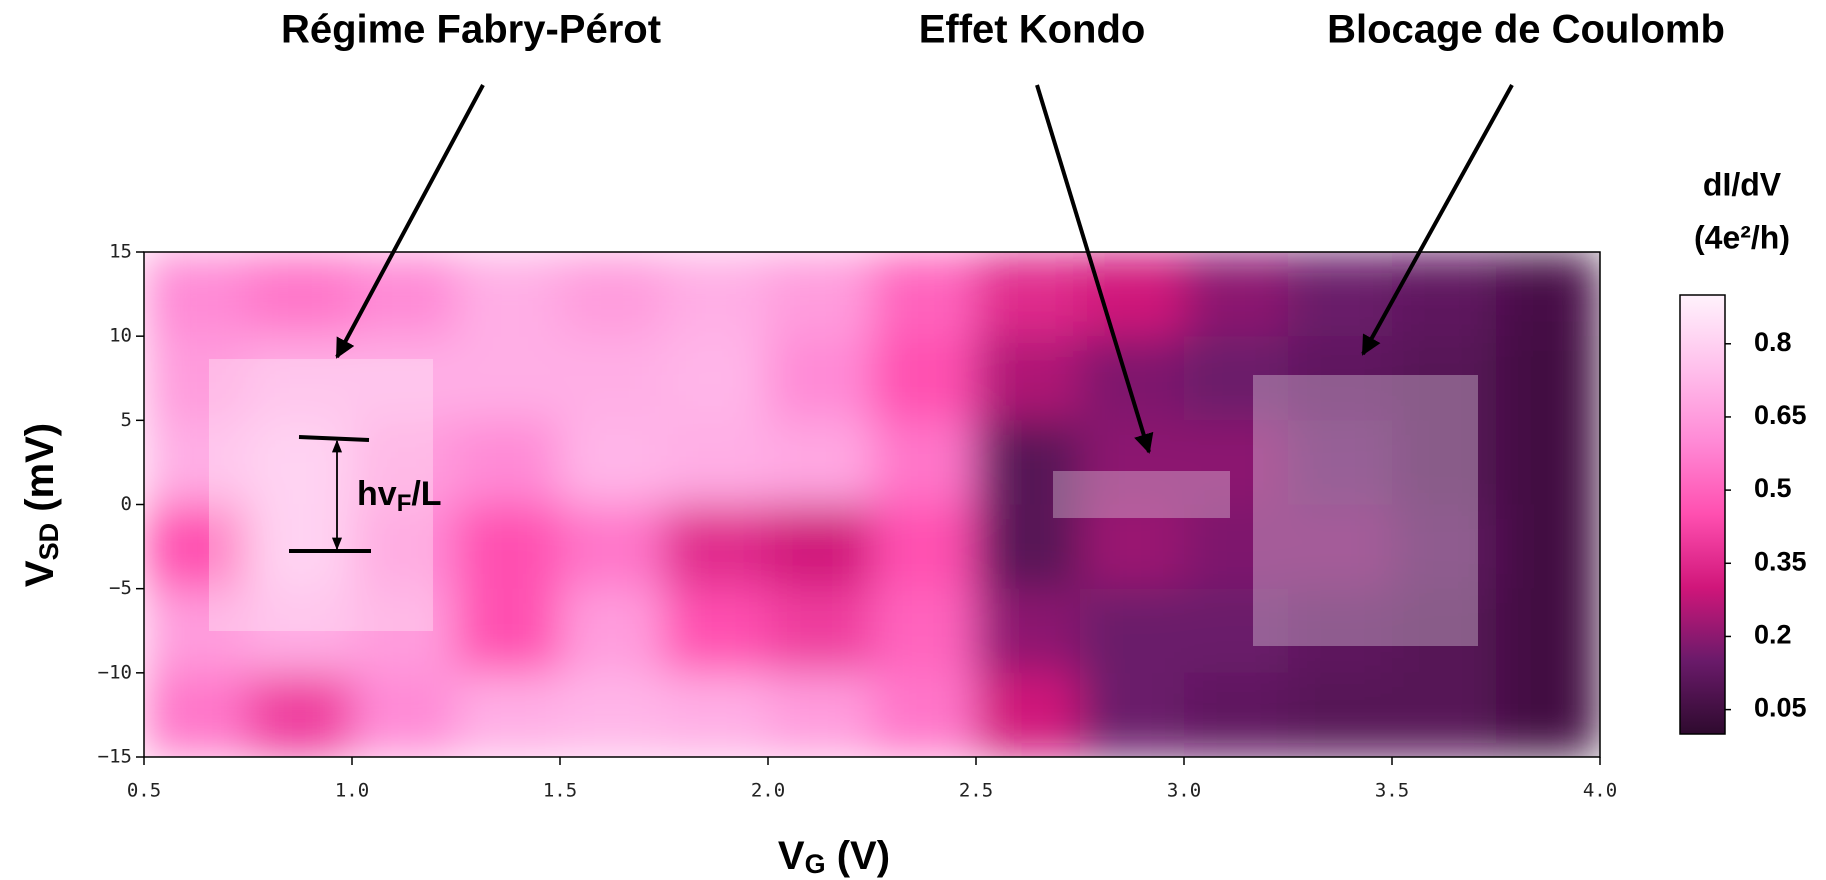  I want to click on annotation: Régime Fabry-Pérot, so click(471, 30).